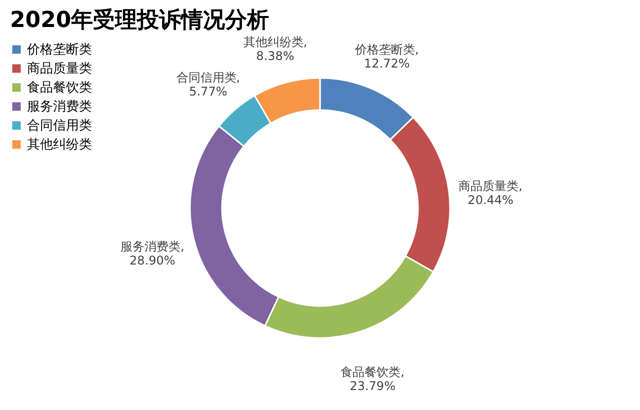 This screenshot has height=410, width=640. What do you see at coordinates (275, 48) in the screenshot?
I see `data-label: 其他纠纷类, 8.38%` at bounding box center [275, 48].